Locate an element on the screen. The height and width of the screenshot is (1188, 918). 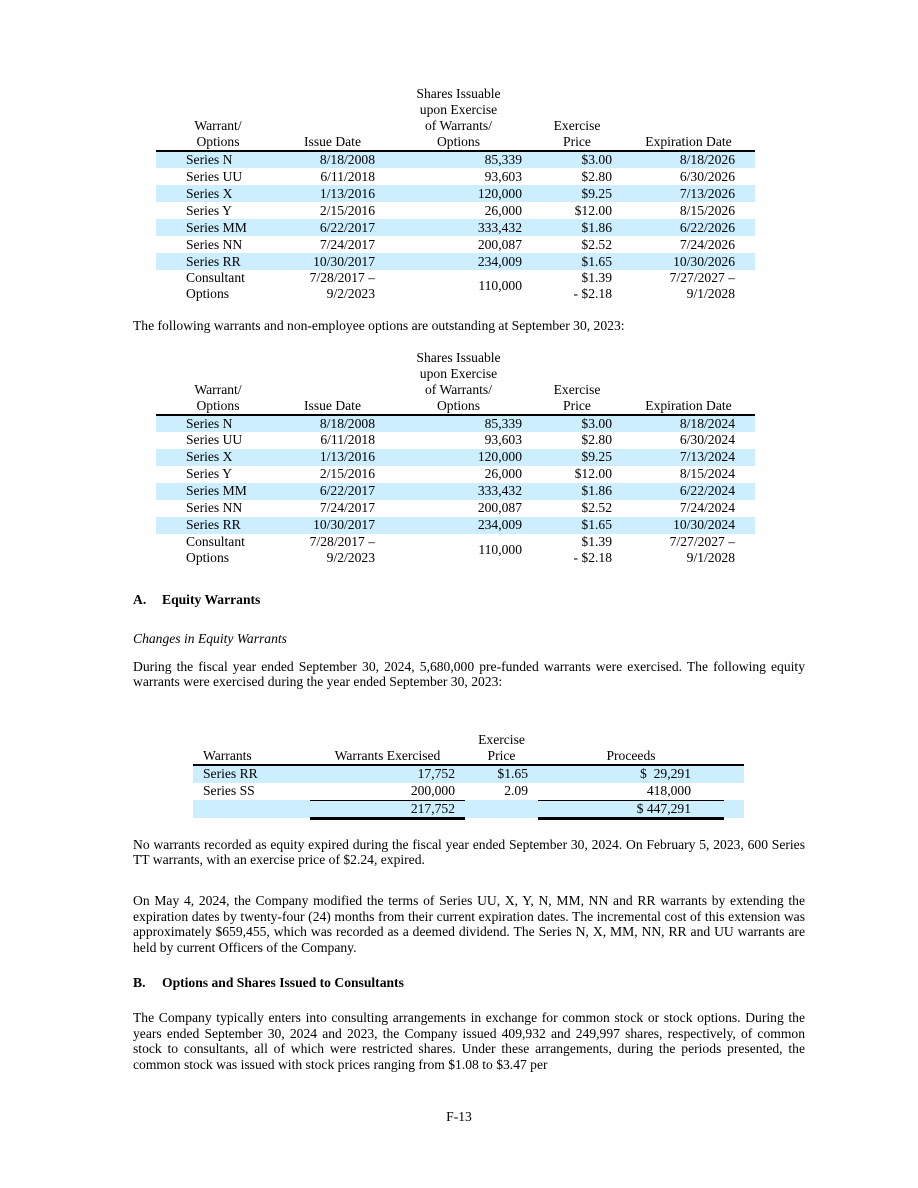
proceeds-cell: $ 447,291 is located at coordinates (631, 810).